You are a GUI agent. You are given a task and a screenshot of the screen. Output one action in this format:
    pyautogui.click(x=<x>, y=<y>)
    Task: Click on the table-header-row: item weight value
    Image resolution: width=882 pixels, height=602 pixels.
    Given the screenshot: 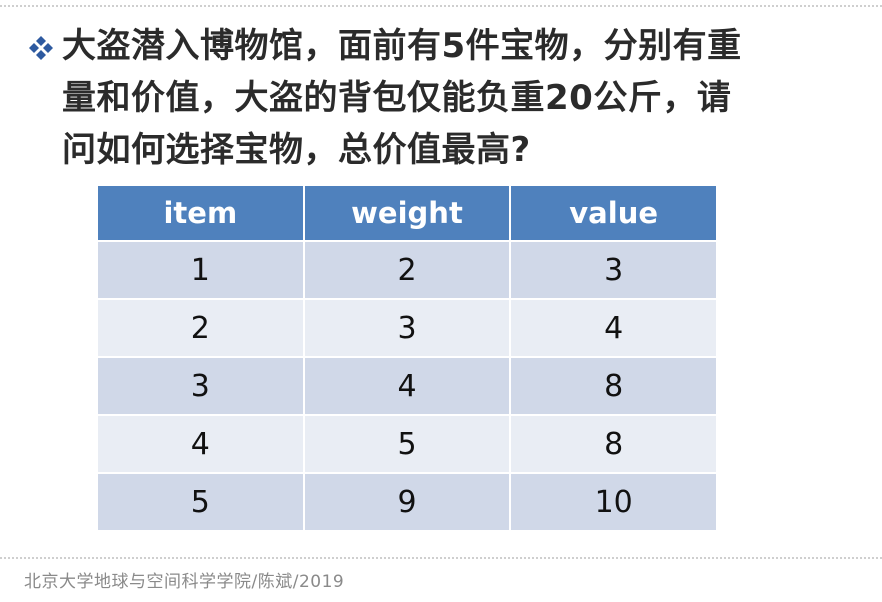 What is the action you would take?
    pyautogui.click(x=407, y=213)
    